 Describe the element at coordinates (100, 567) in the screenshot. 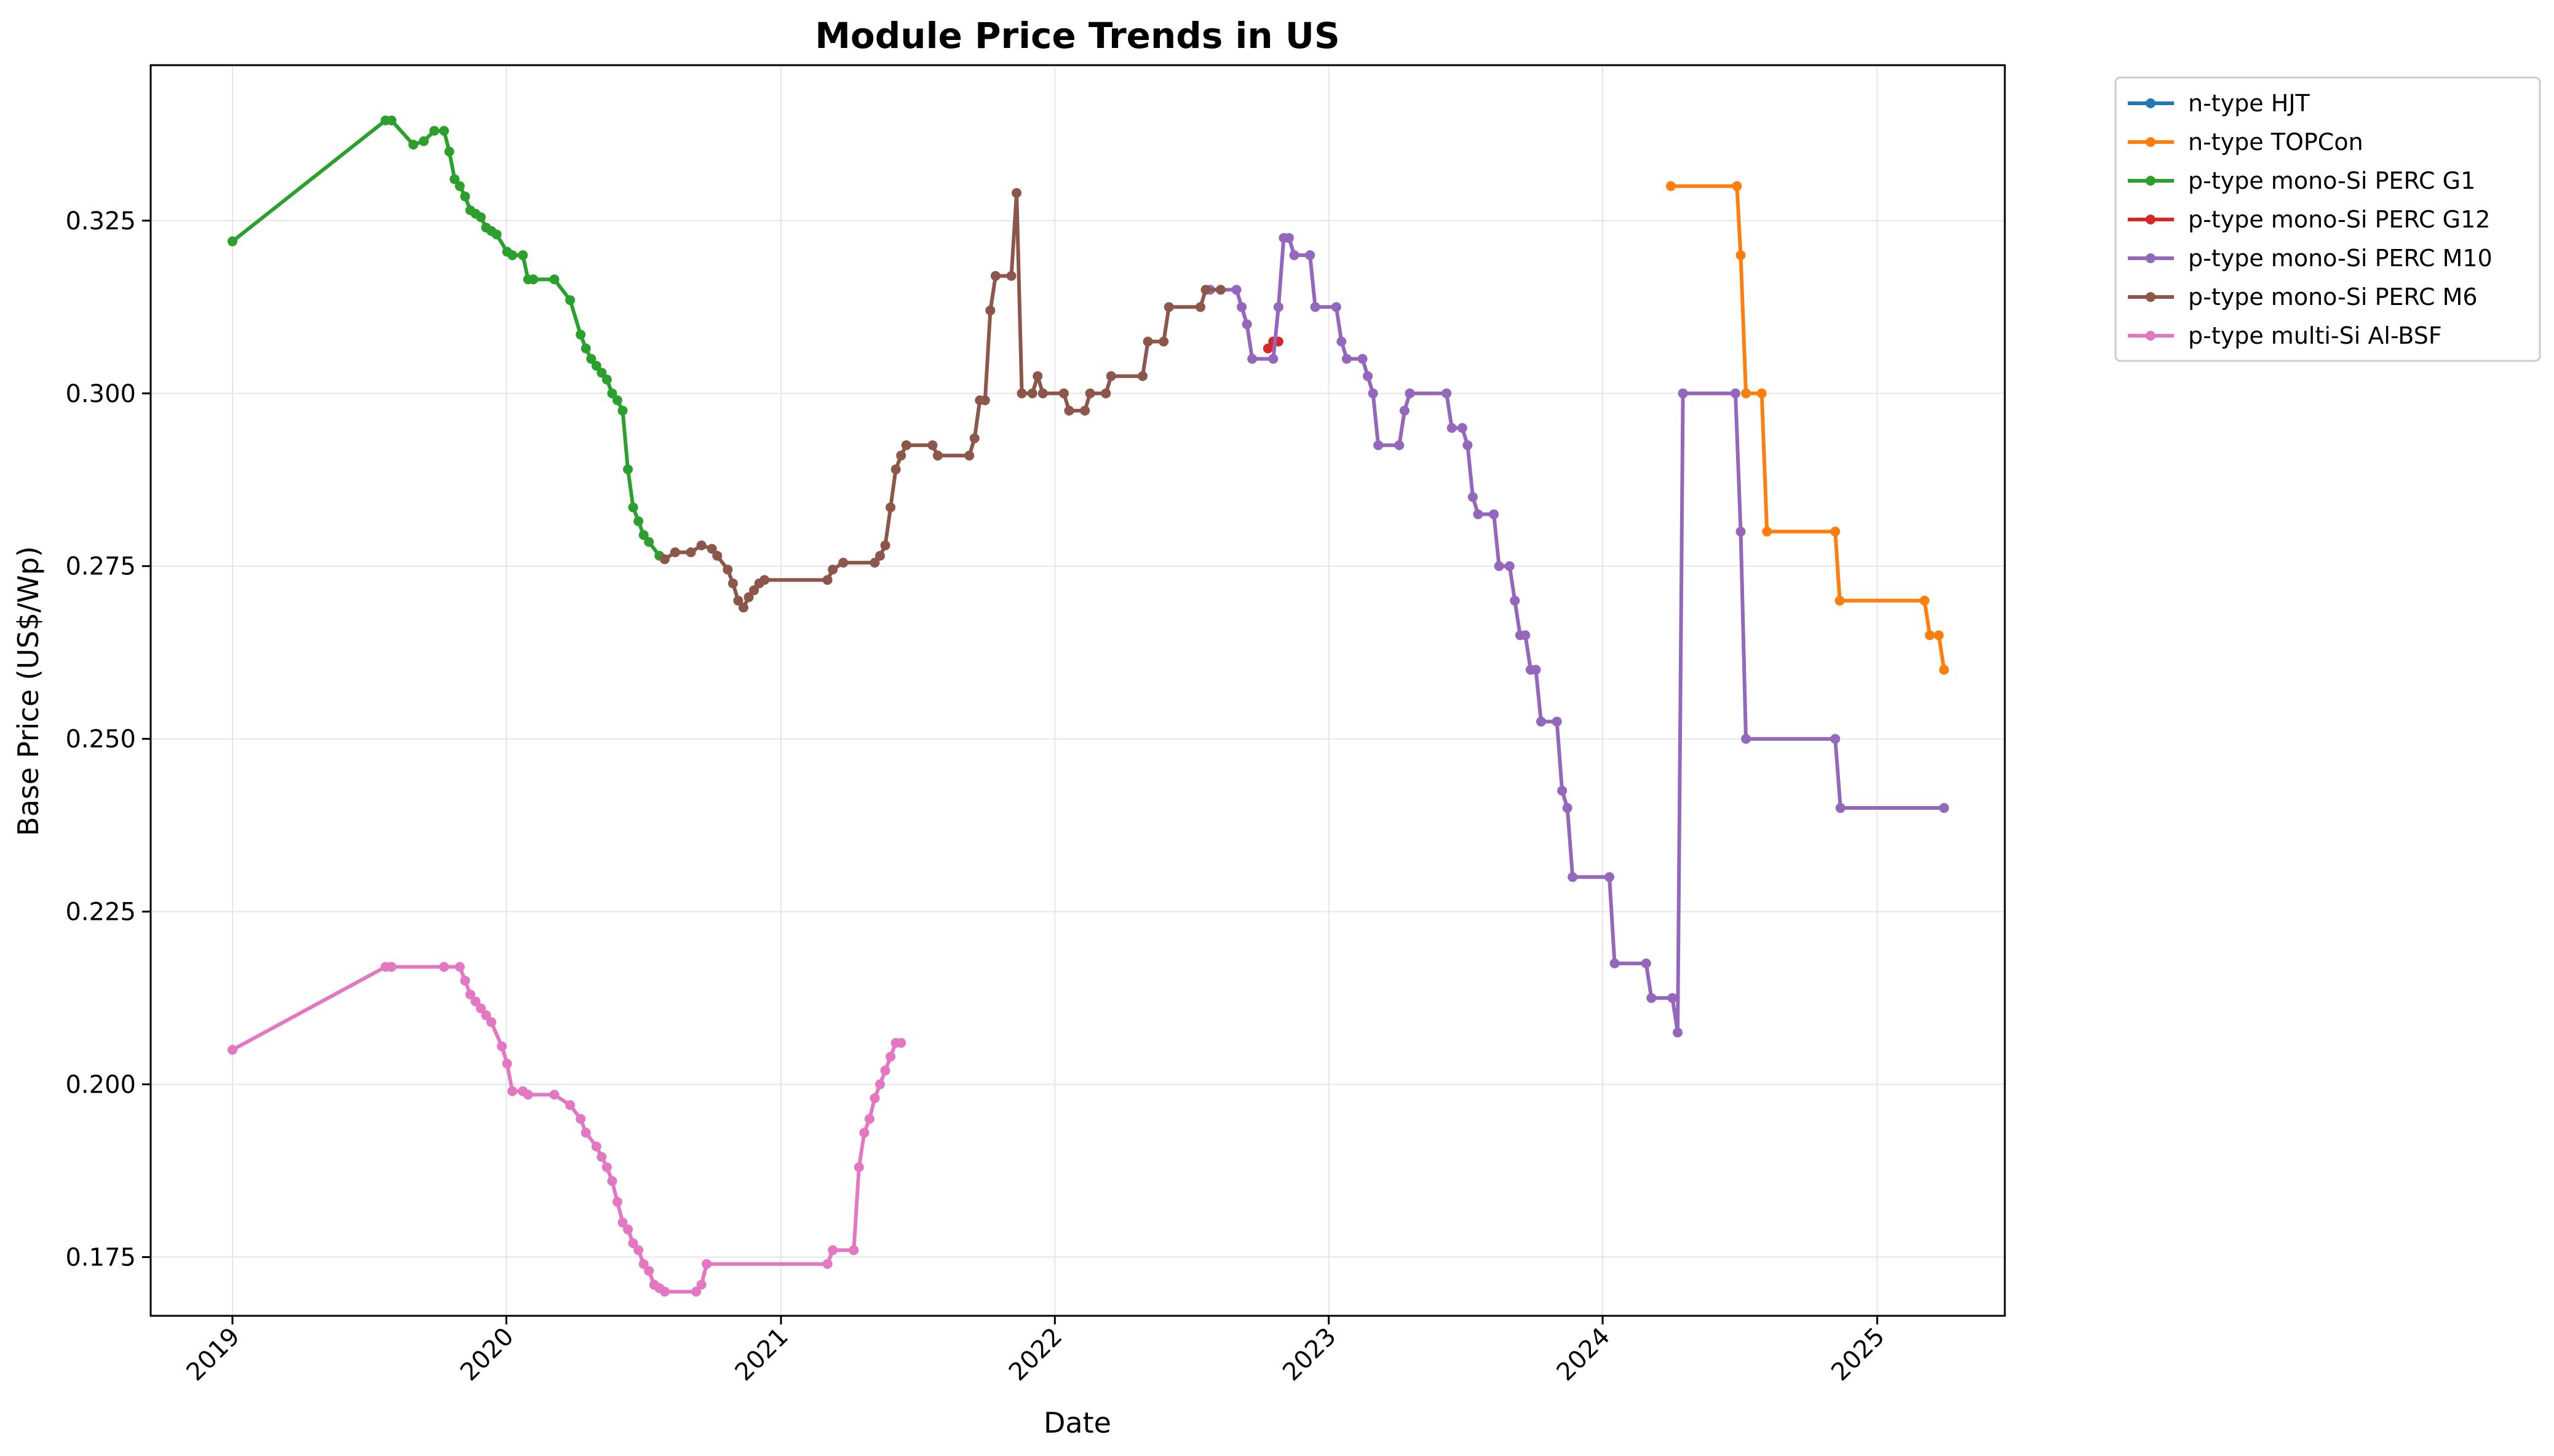

I see `y-tick-label: 0.275` at that location.